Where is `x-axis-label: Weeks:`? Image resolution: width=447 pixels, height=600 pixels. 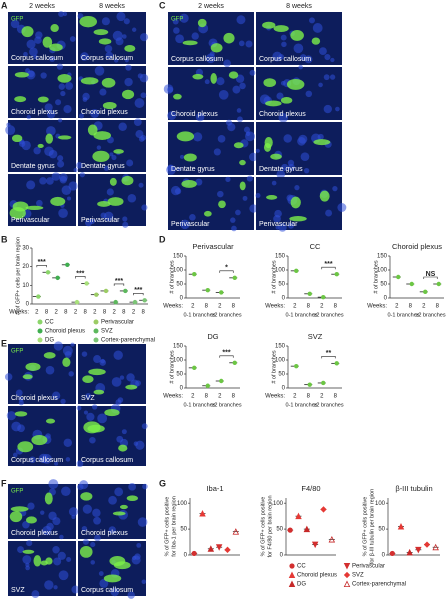
x-axis-label: Weeks: is located at coordinates (377, 307).